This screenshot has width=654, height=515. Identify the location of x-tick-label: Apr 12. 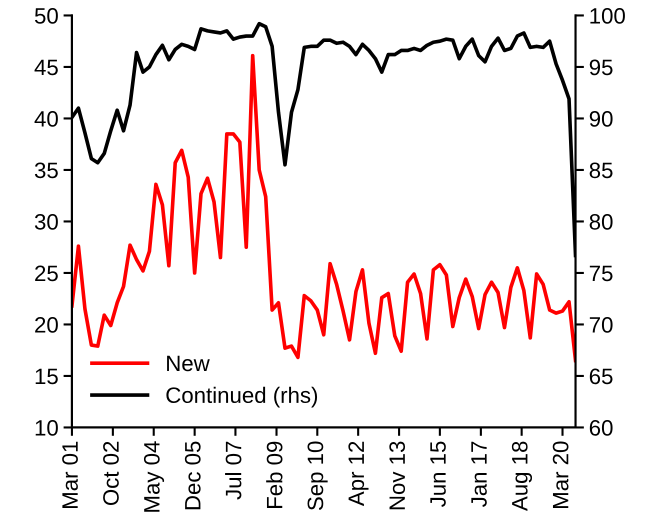
(358, 474).